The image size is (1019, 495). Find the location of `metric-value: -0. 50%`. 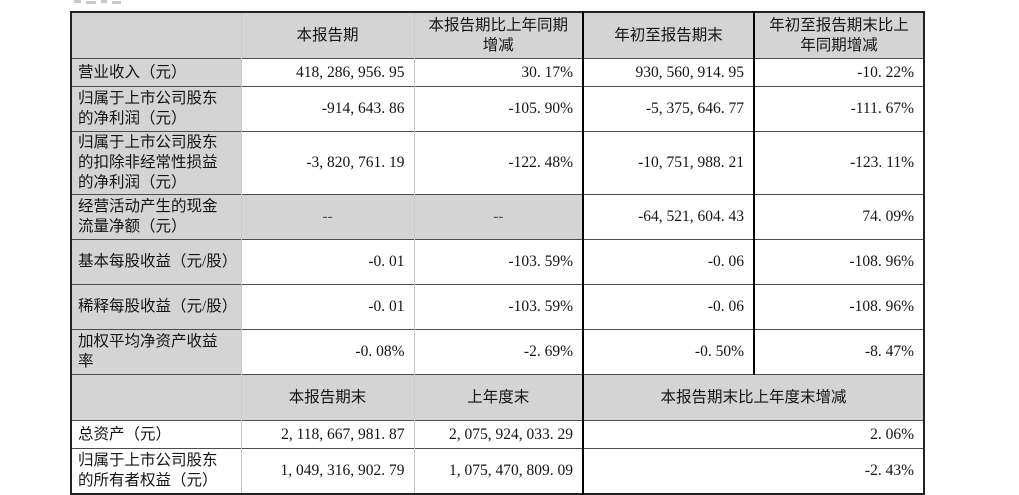

metric-value: -0. 50% is located at coordinates (668, 352).